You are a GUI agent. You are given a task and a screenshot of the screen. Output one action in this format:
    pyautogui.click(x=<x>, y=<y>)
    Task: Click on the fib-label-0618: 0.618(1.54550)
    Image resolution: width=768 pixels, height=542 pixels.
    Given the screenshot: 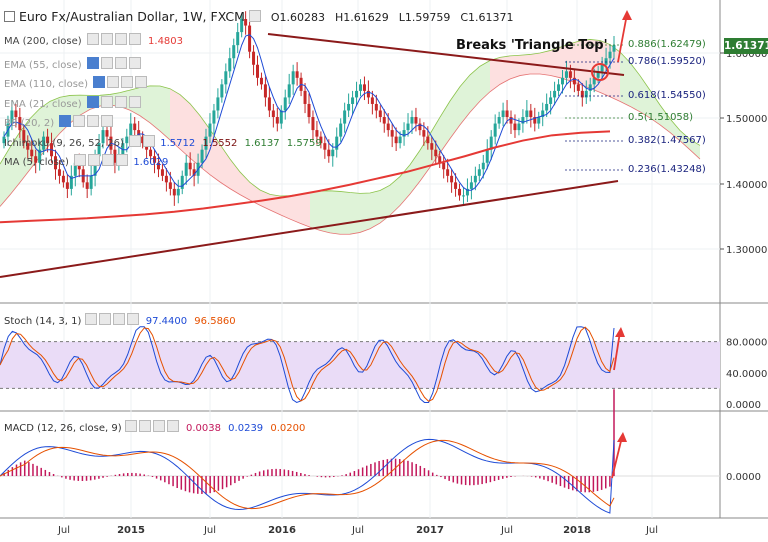 What is the action you would take?
    pyautogui.click(x=667, y=95)
    